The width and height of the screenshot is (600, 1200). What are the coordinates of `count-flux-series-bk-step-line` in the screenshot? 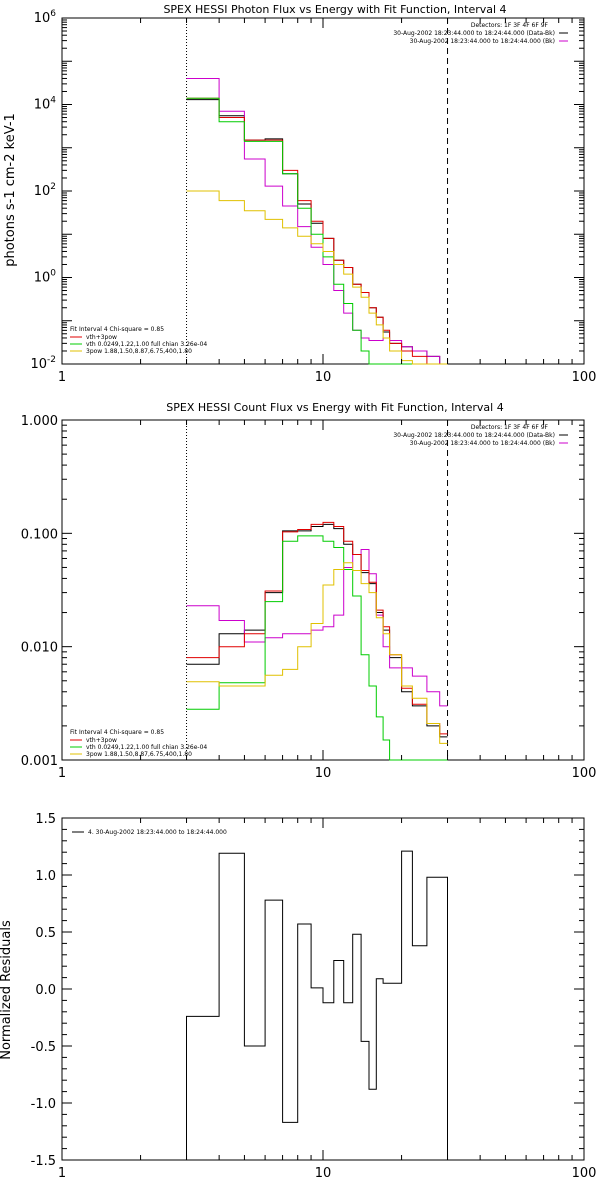 It's located at (317, 628).